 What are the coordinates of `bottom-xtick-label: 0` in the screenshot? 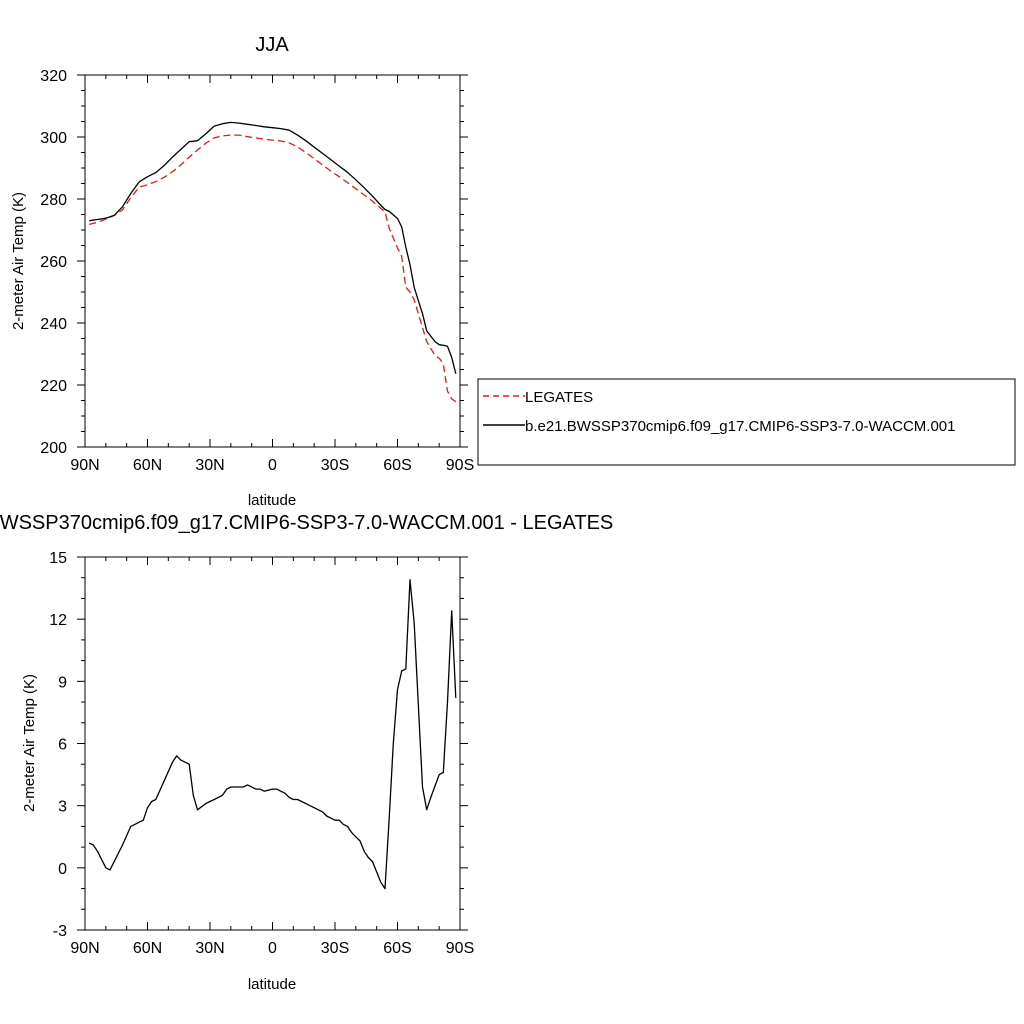 It's located at (272, 948).